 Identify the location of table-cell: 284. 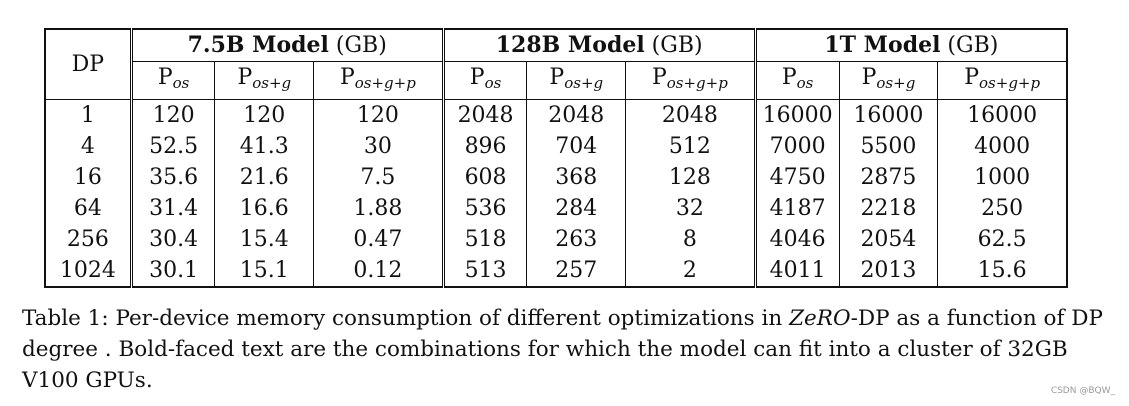
(576, 208).